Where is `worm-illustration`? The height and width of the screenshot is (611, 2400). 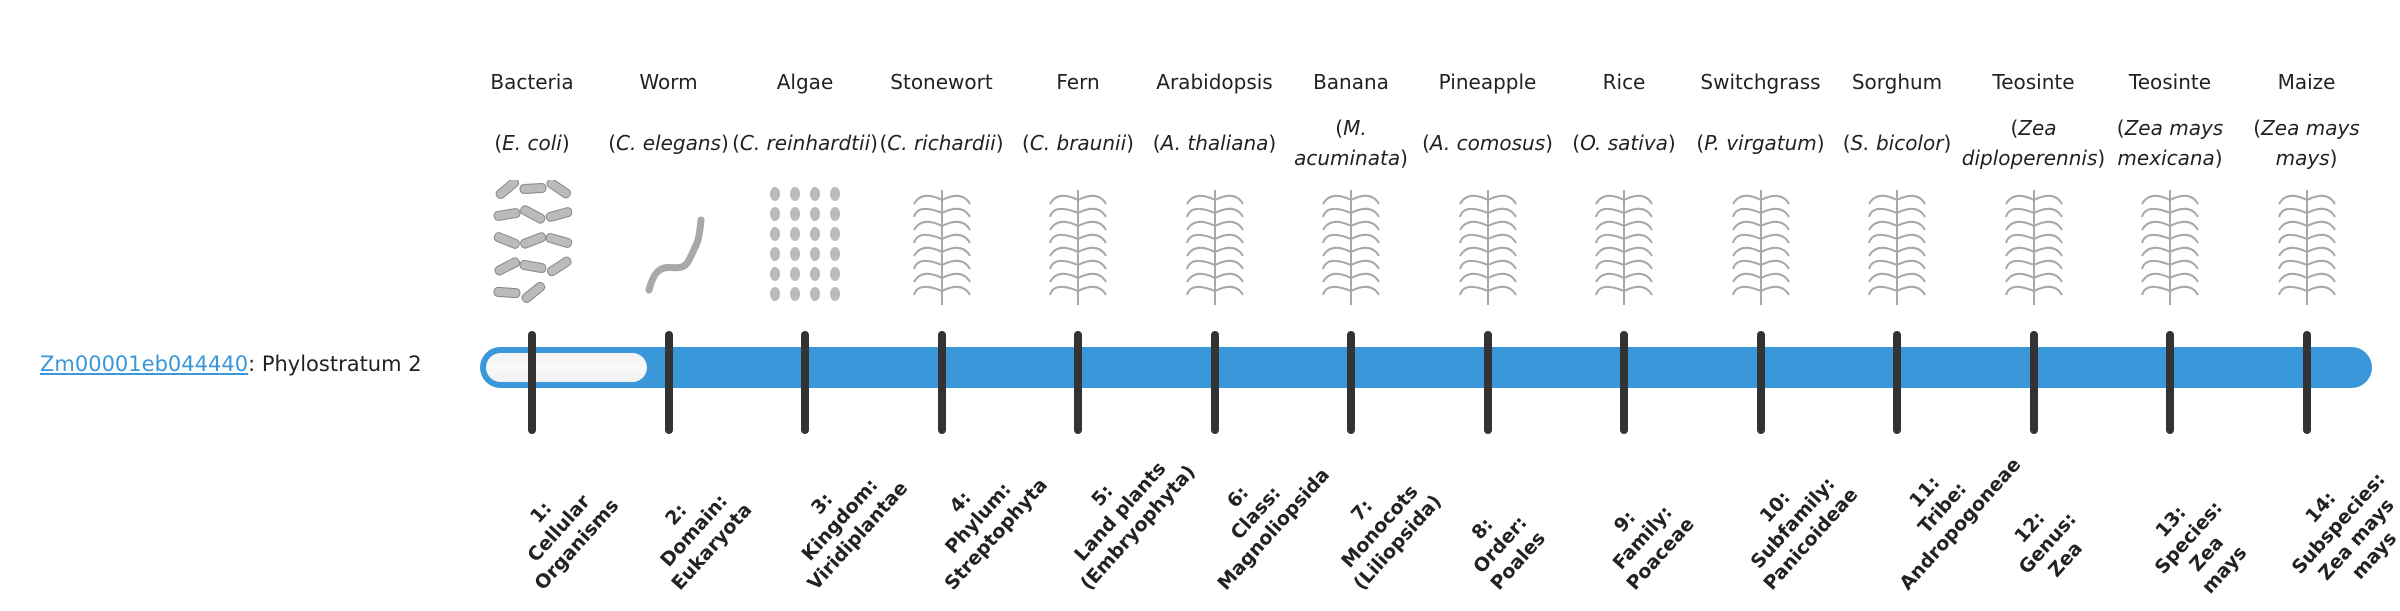
worm-illustration is located at coordinates (669, 244).